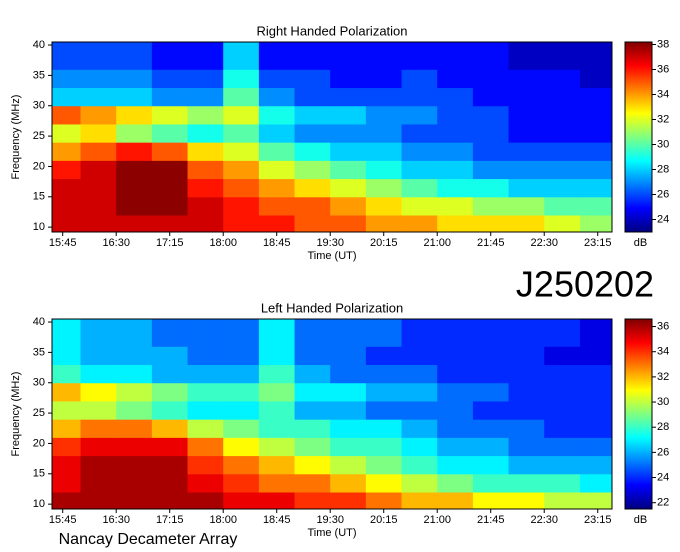 The width and height of the screenshot is (680, 552). Describe the element at coordinates (491, 243) in the screenshot. I see `x-tick-label: 21:45` at that location.